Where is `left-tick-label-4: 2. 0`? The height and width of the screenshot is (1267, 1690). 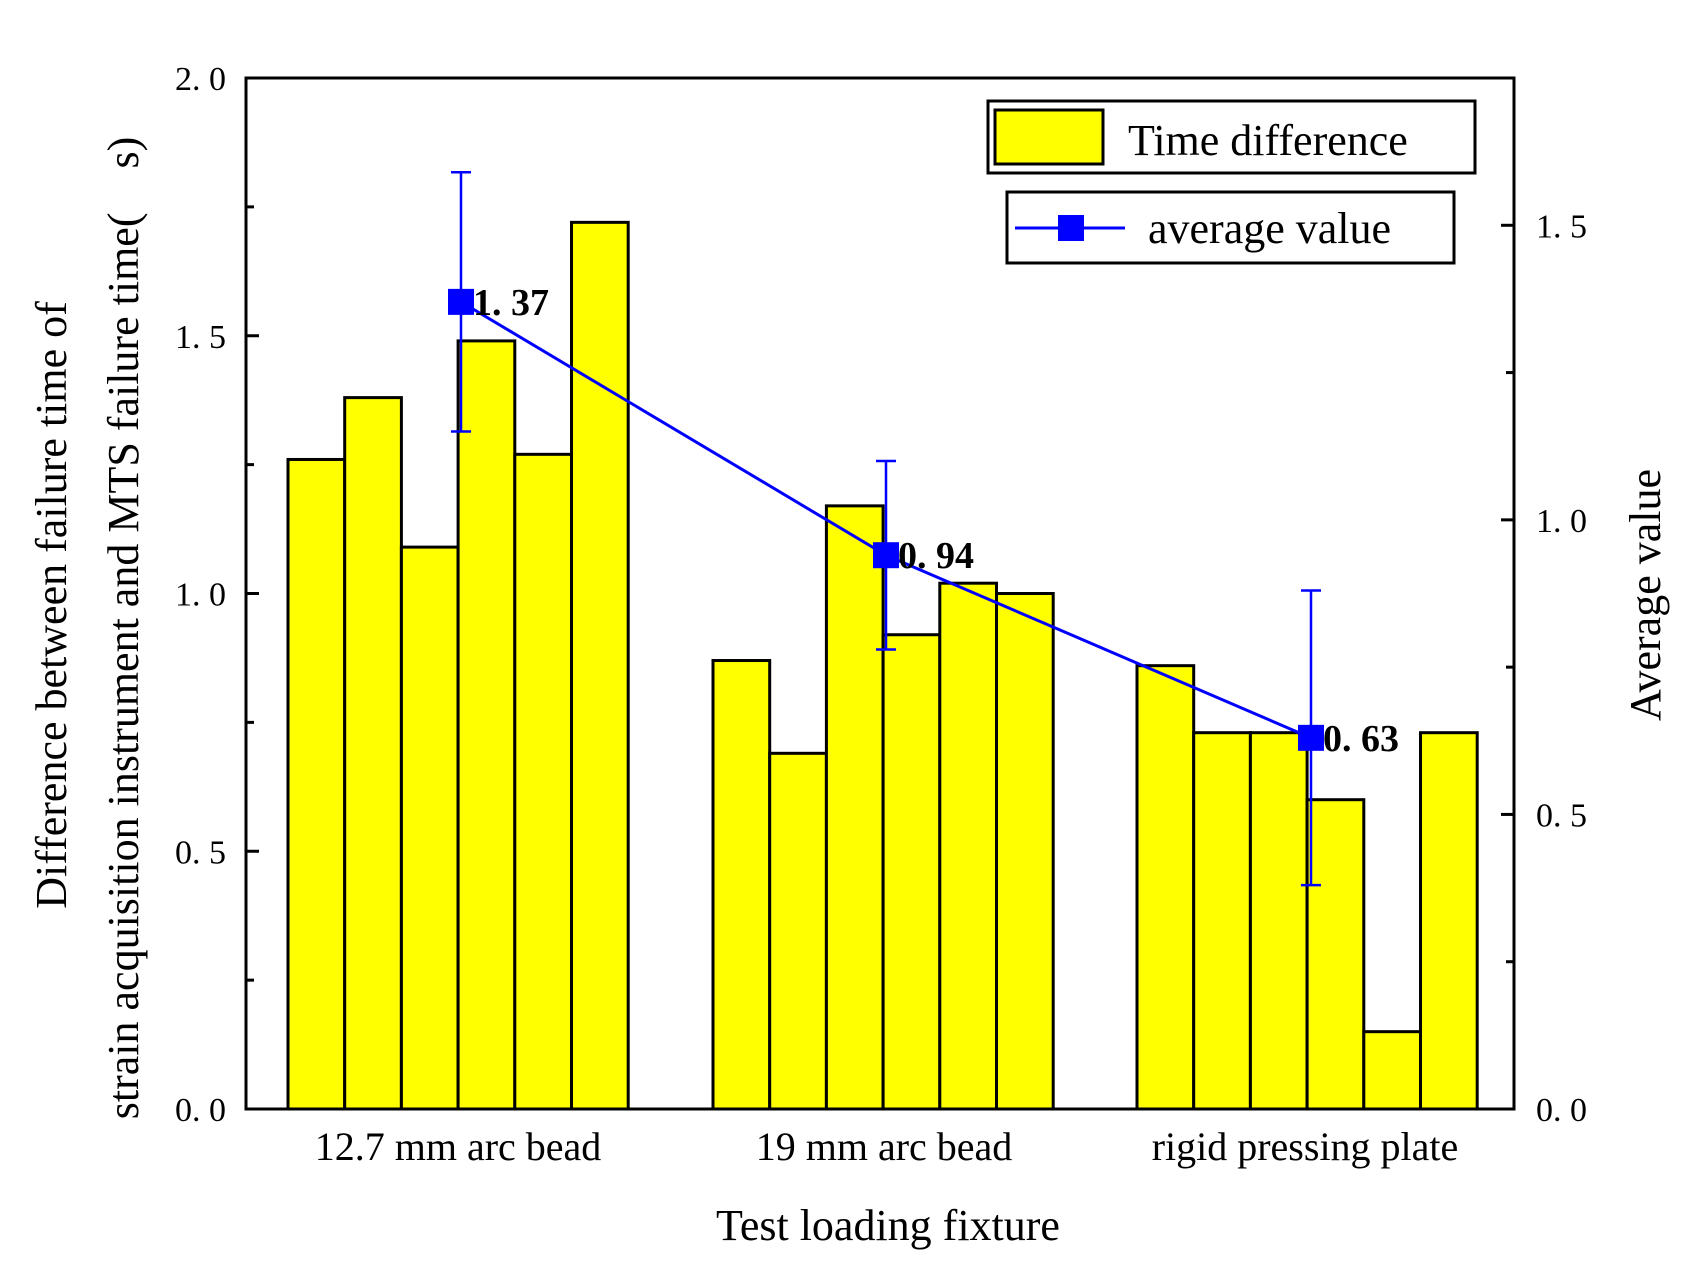 left-tick-label-4: 2. 0 is located at coordinates (200, 79).